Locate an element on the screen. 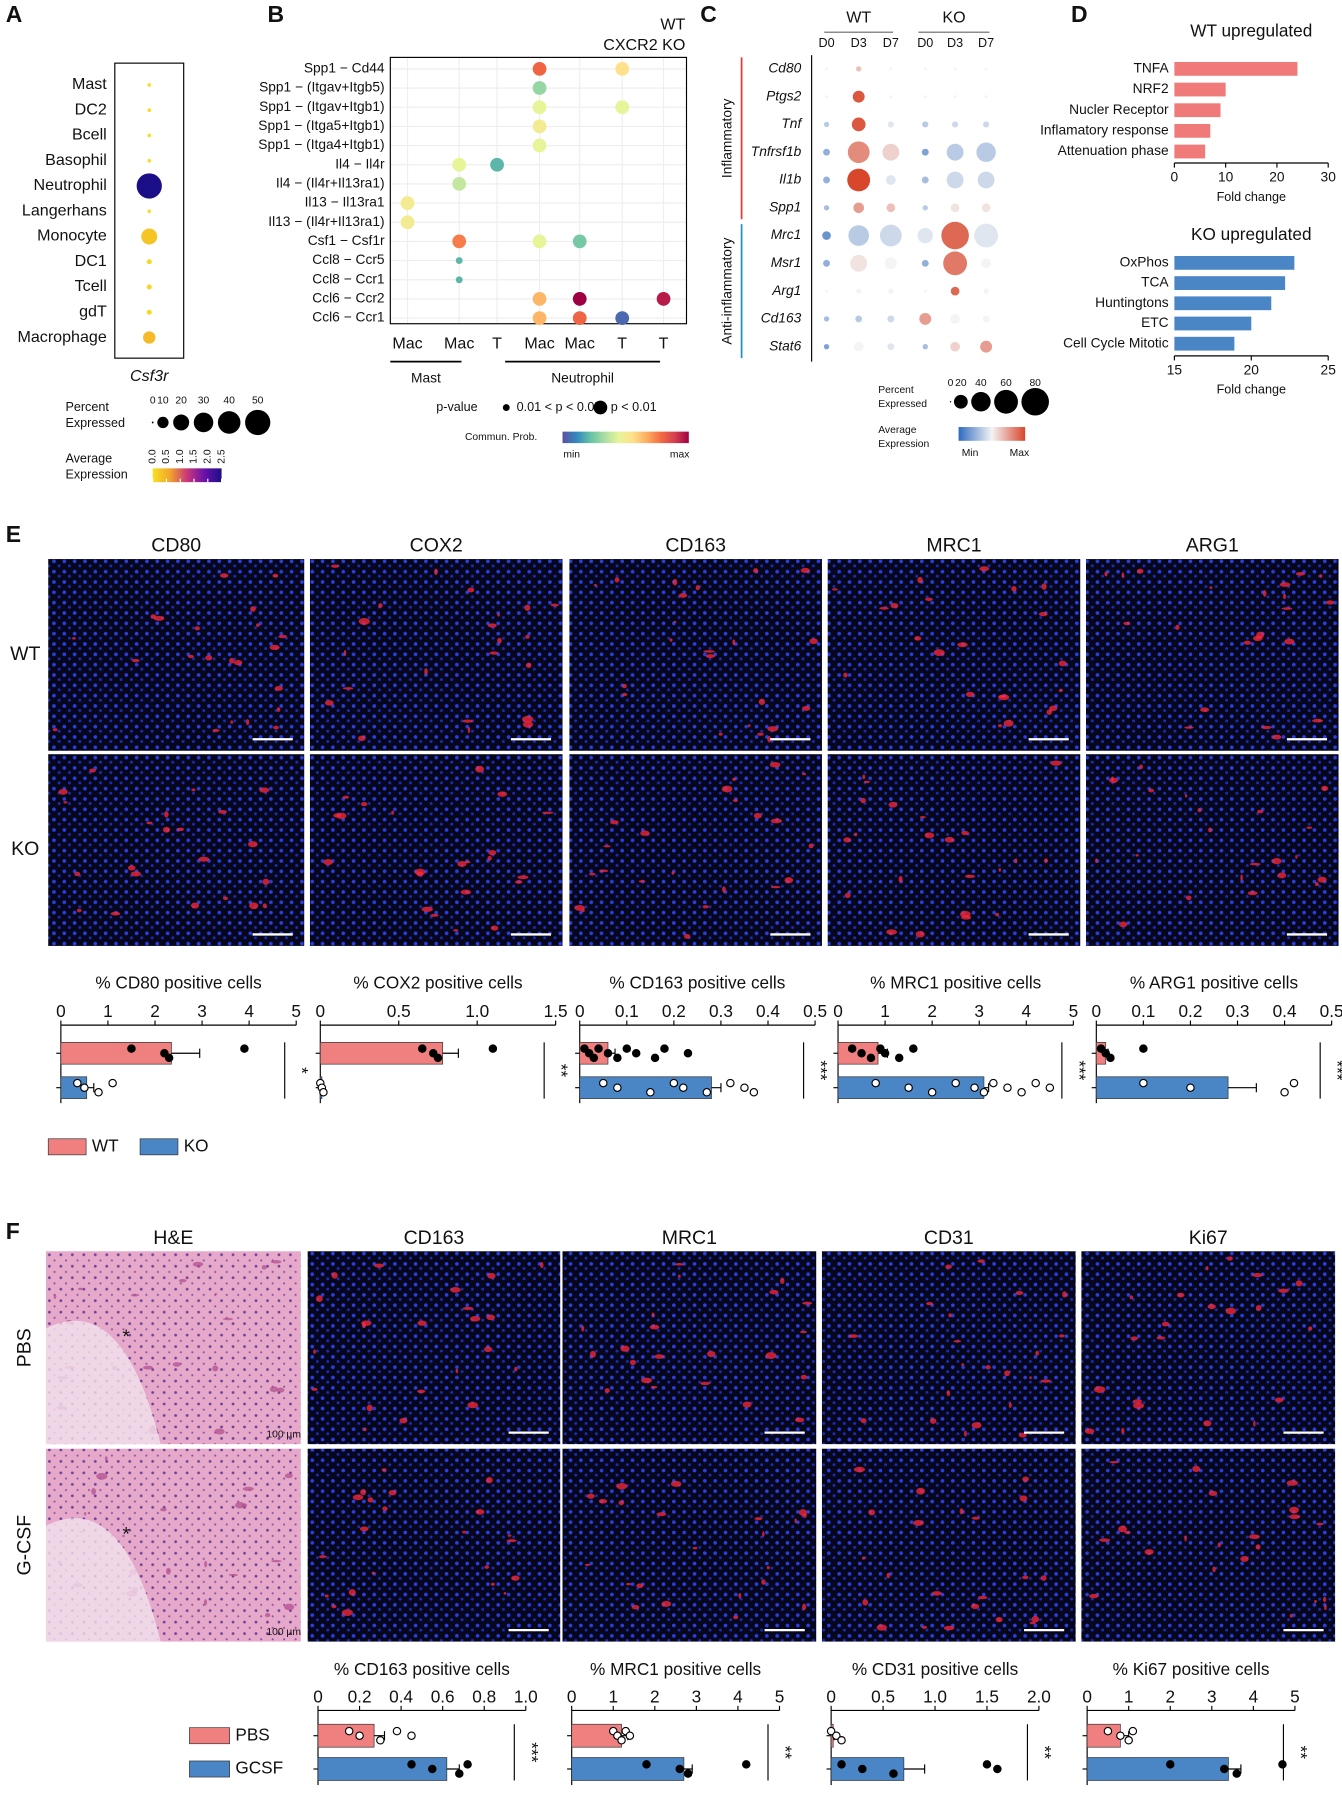  chart-title: % ARG1 positive cells is located at coordinates (1214, 982).